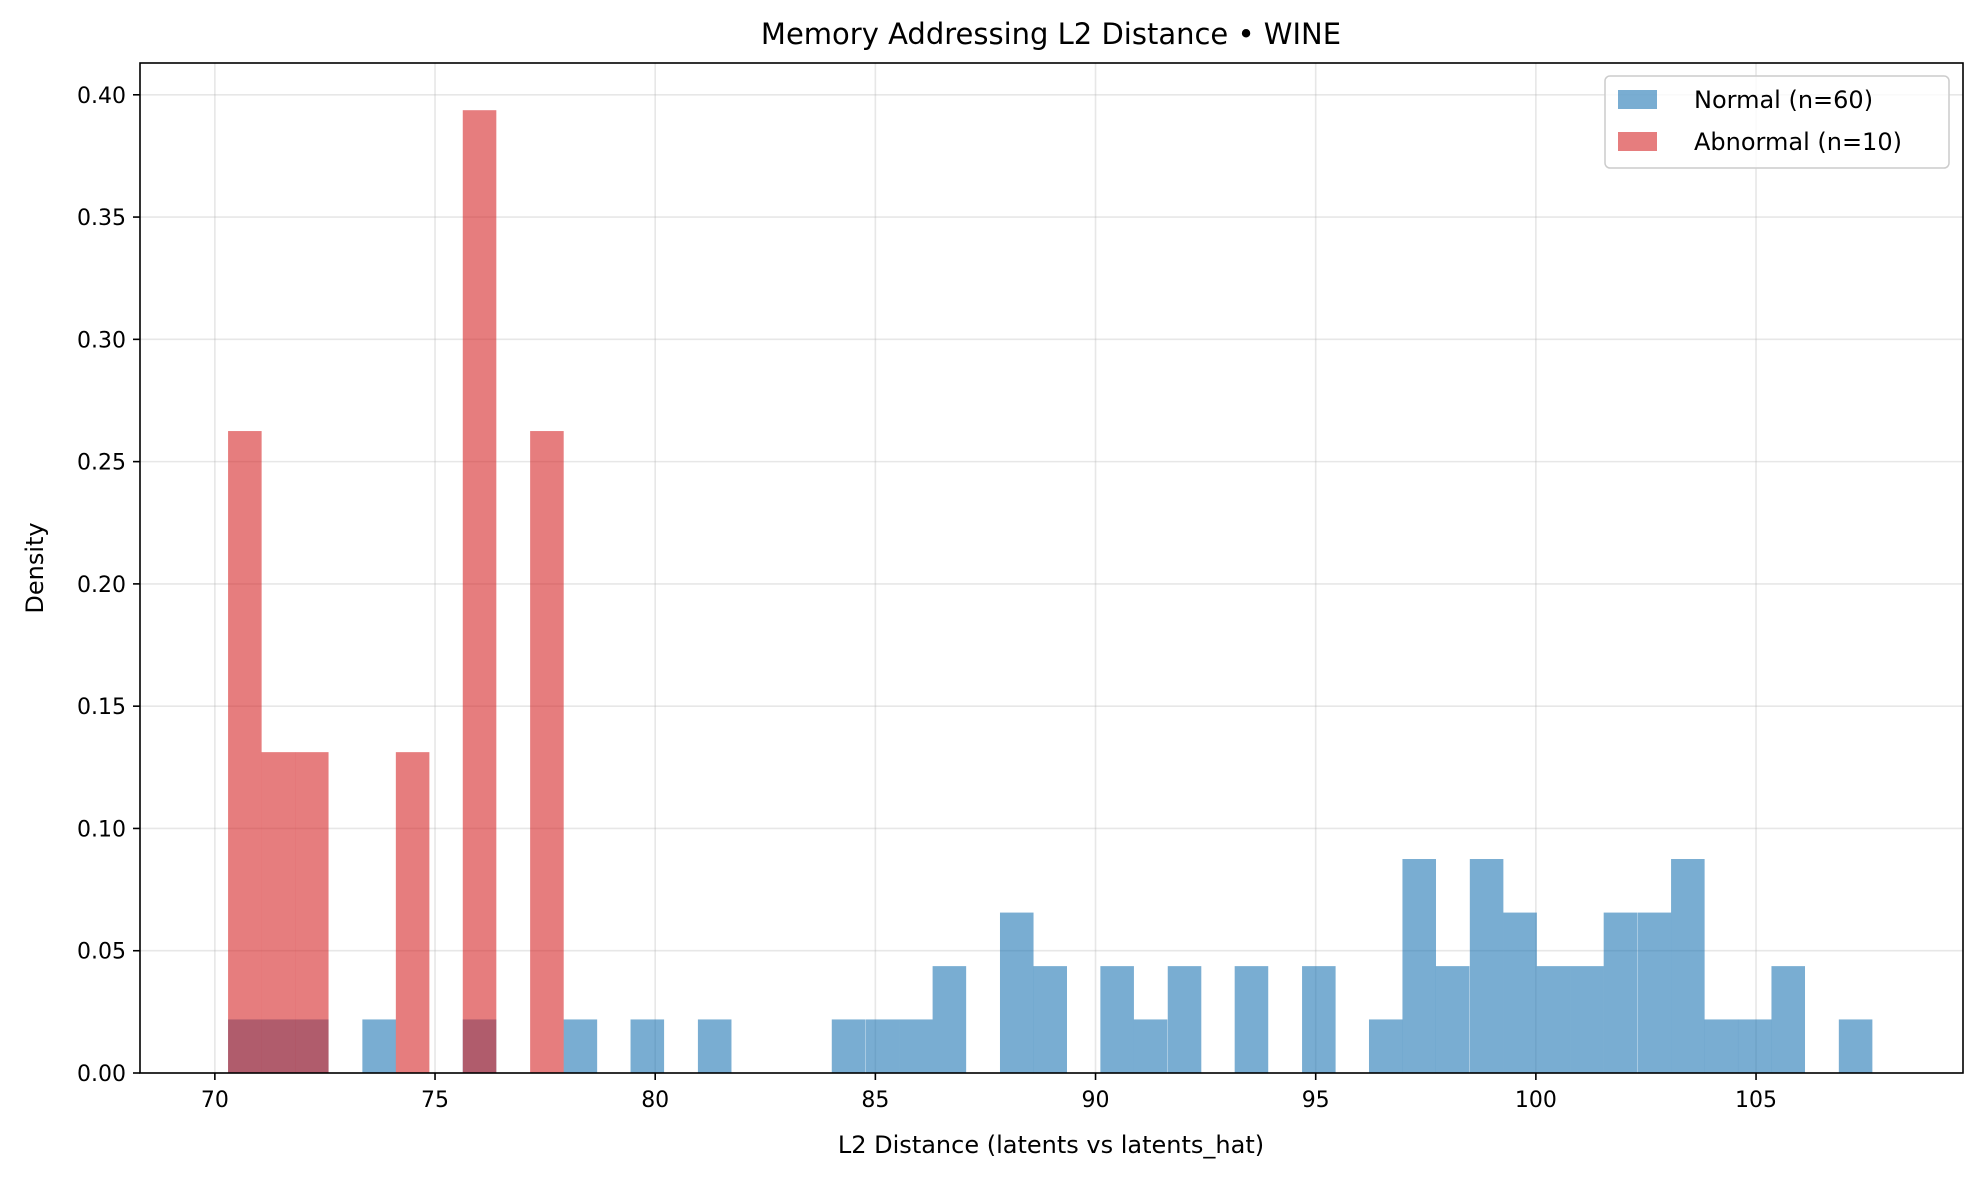 Image resolution: width=1980 pixels, height=1180 pixels. I want to click on legend-swatch-abnormal, so click(1637, 141).